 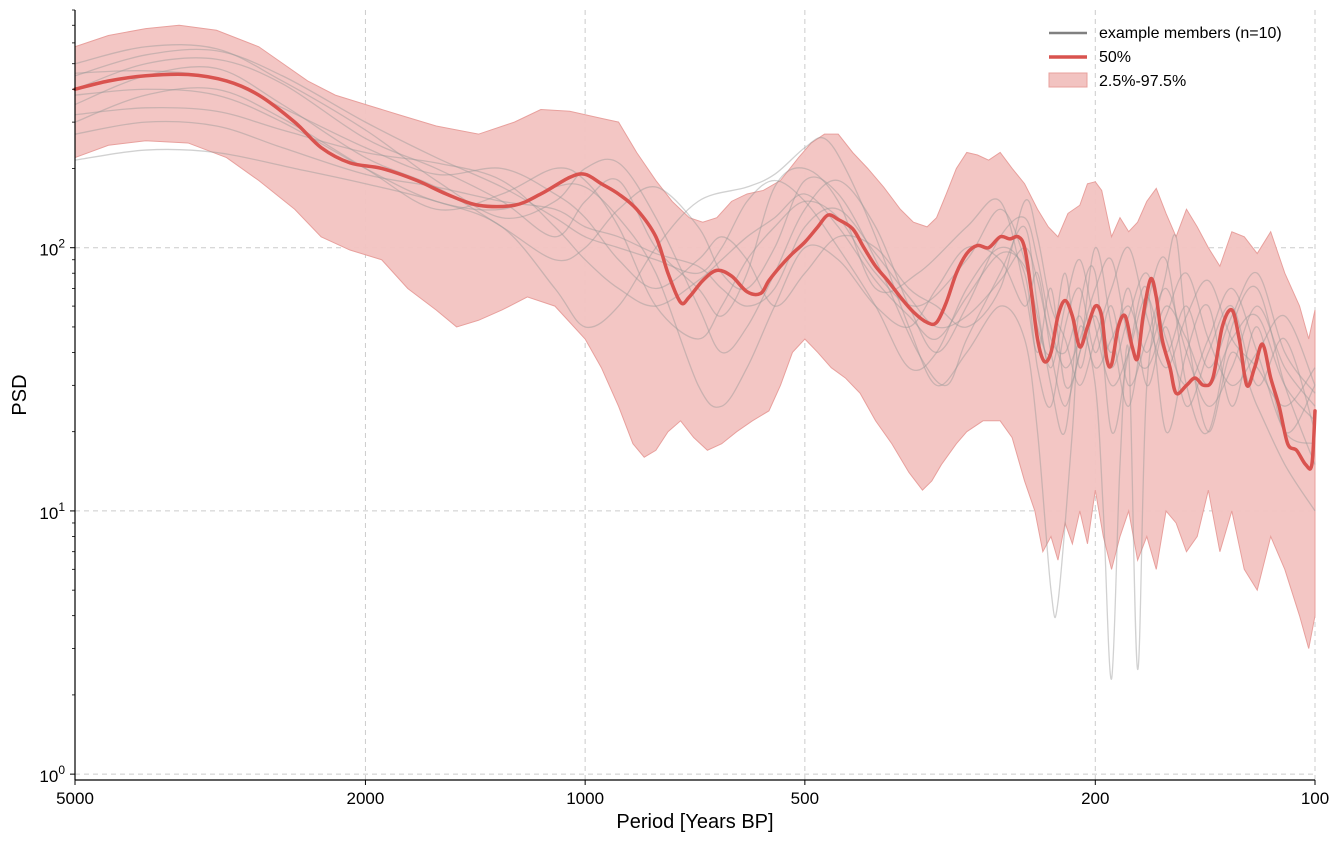 What do you see at coordinates (585, 798) in the screenshot?
I see `x-tick-label: 1000` at bounding box center [585, 798].